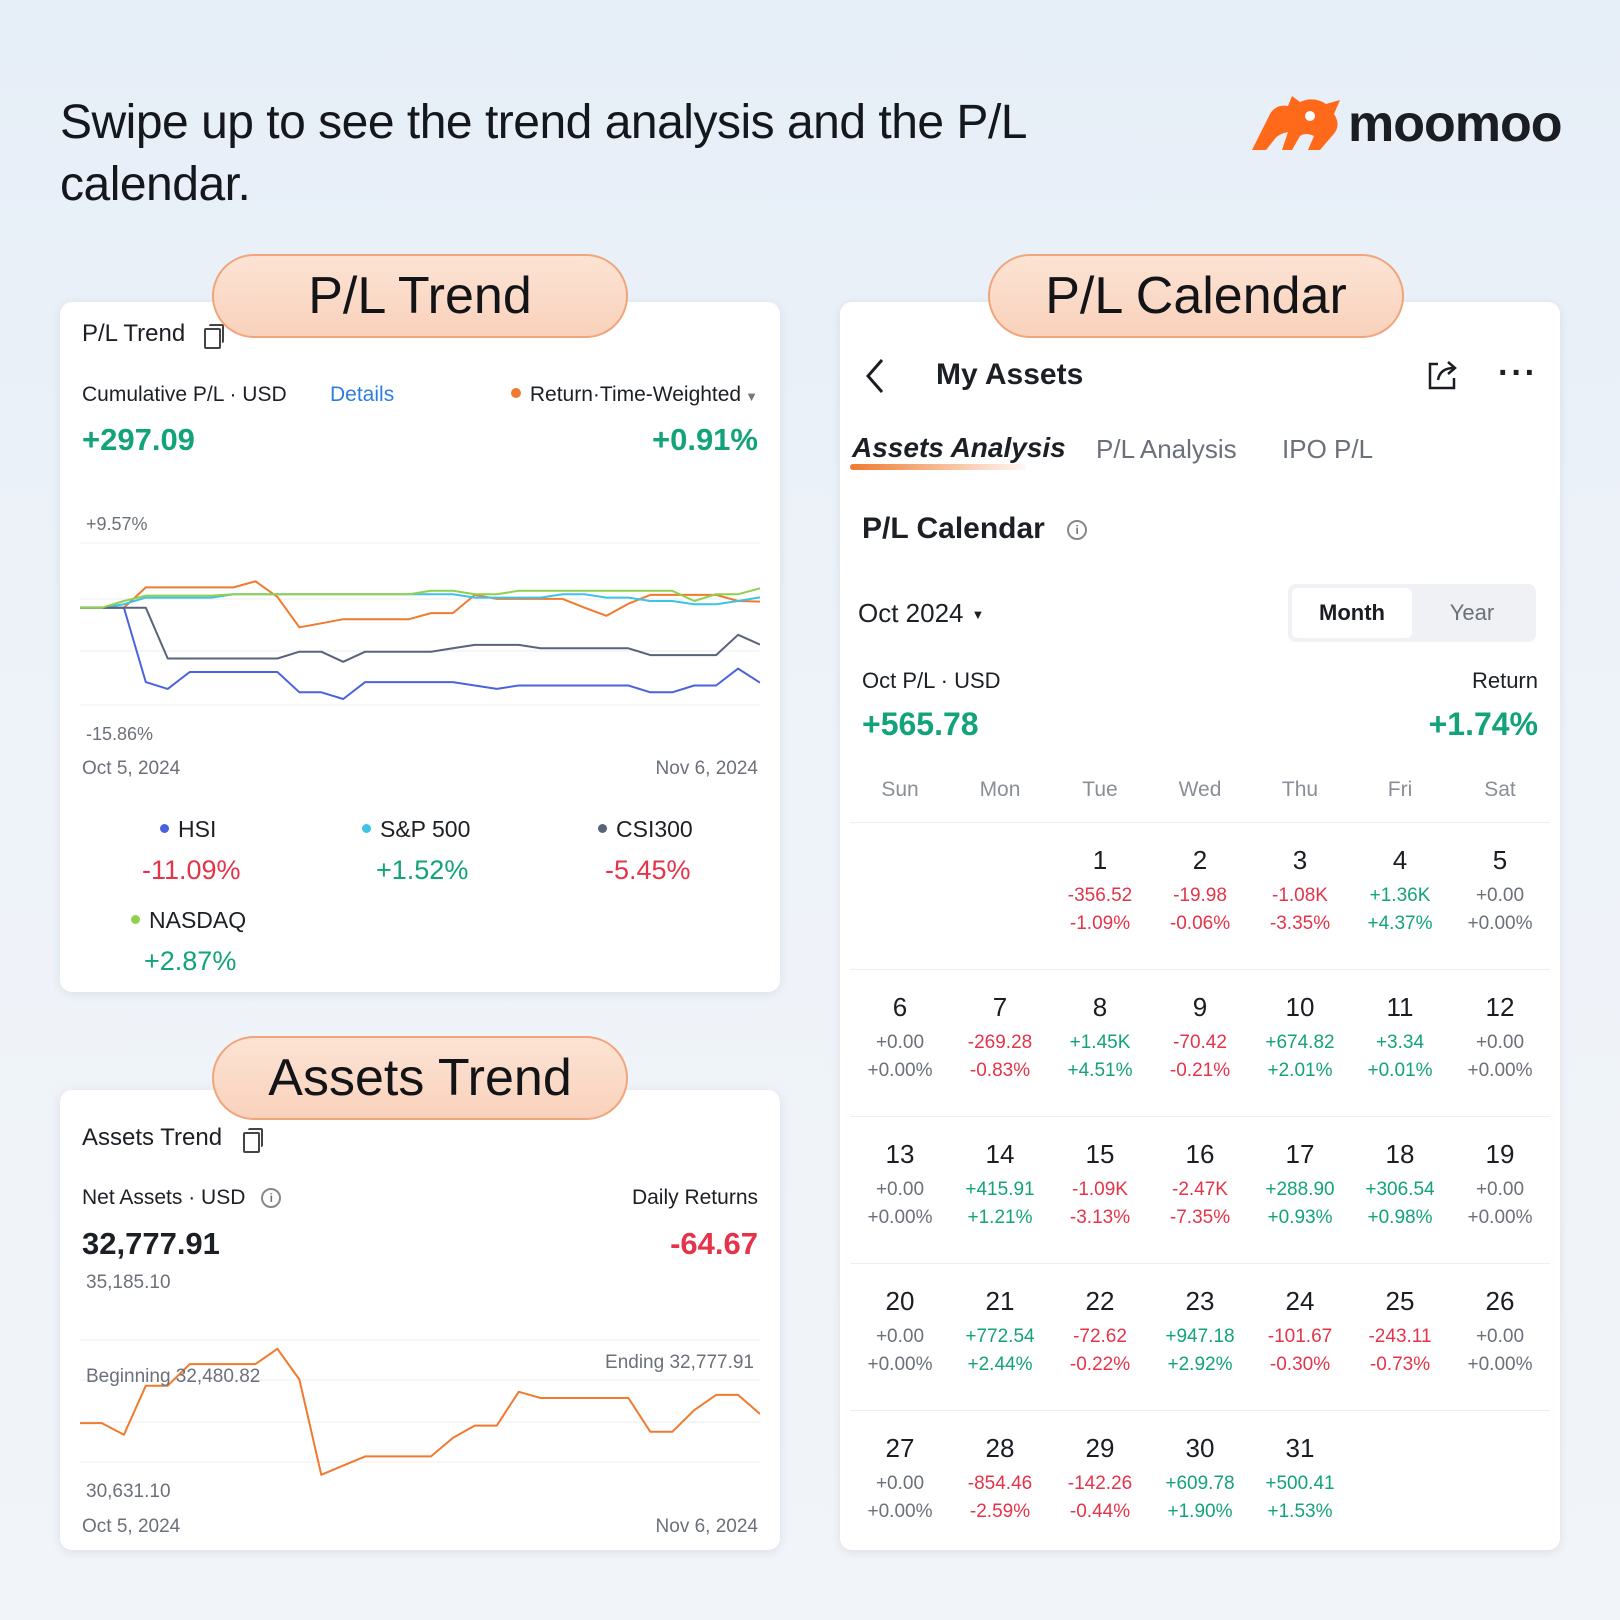 Image resolution: width=1620 pixels, height=1620 pixels. I want to click on legend-value: +1.52%, so click(422, 870).